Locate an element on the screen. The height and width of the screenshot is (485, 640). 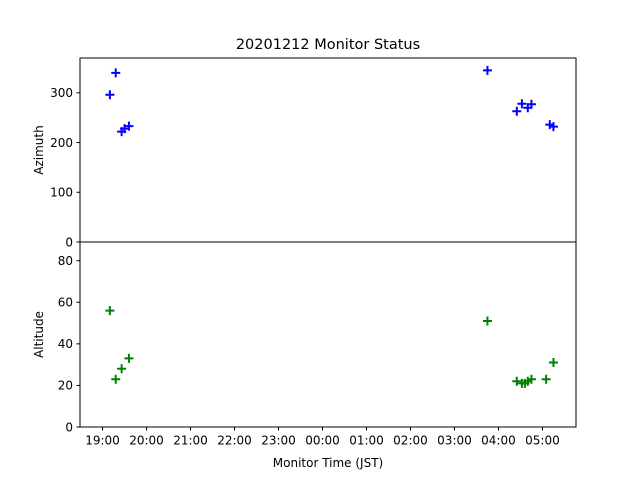
y-tick-label: 300 is located at coordinates (61, 93).